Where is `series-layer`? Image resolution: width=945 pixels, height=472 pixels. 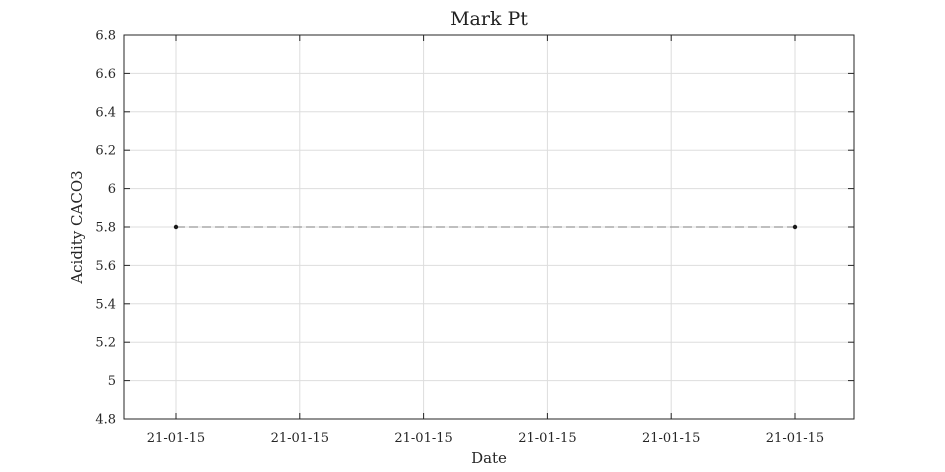 series-layer is located at coordinates (485, 227).